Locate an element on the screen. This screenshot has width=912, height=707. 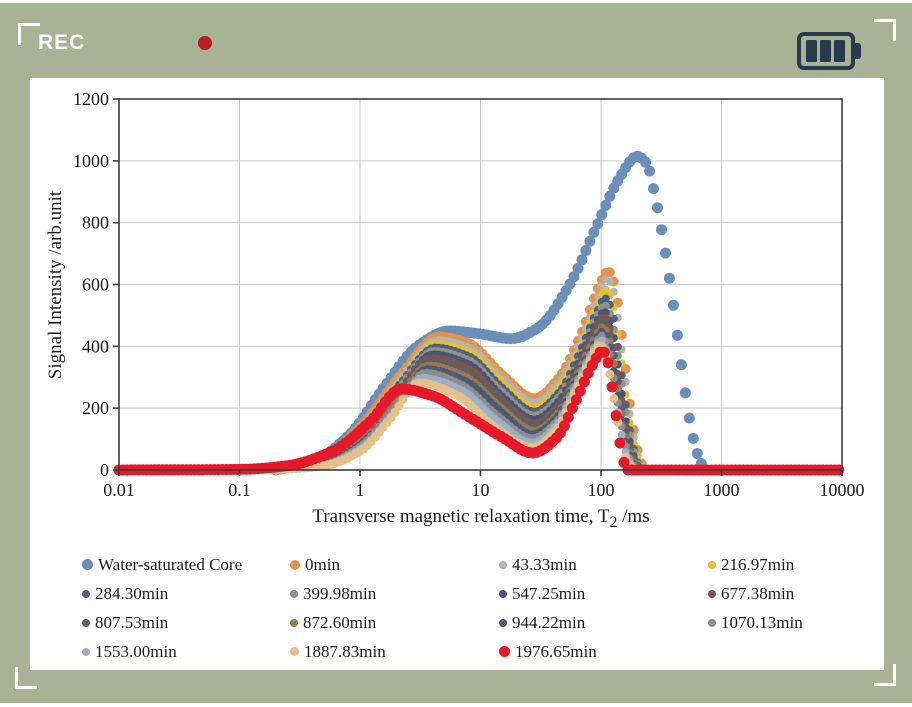
legend-item: 1976.65min is located at coordinates (603, 651).